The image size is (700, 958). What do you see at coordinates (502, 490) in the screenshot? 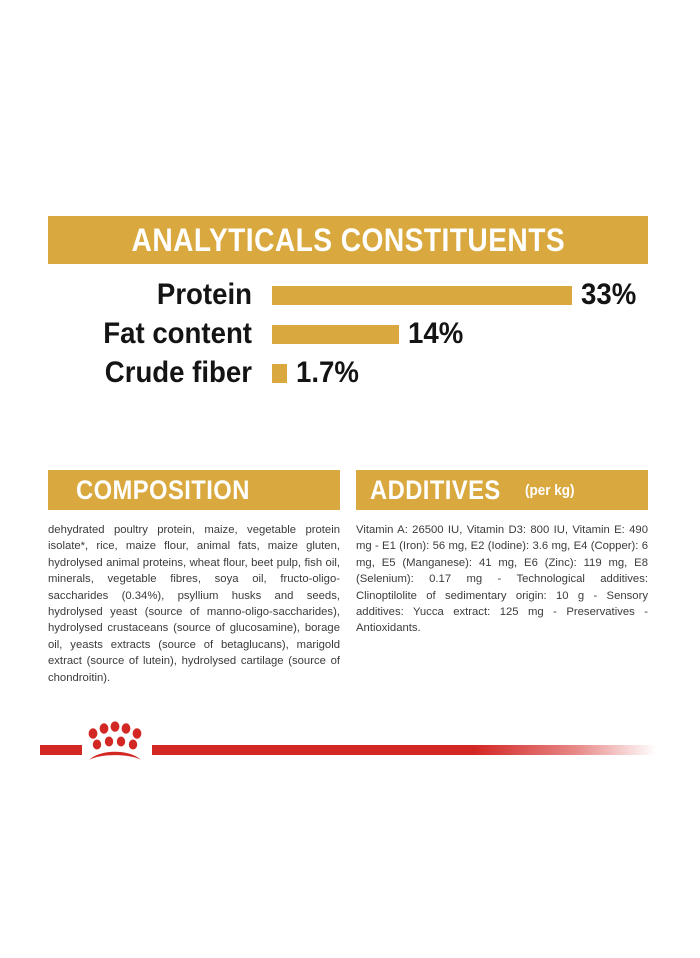
I see `additives-banner: ADDITIVES (per kg)` at bounding box center [502, 490].